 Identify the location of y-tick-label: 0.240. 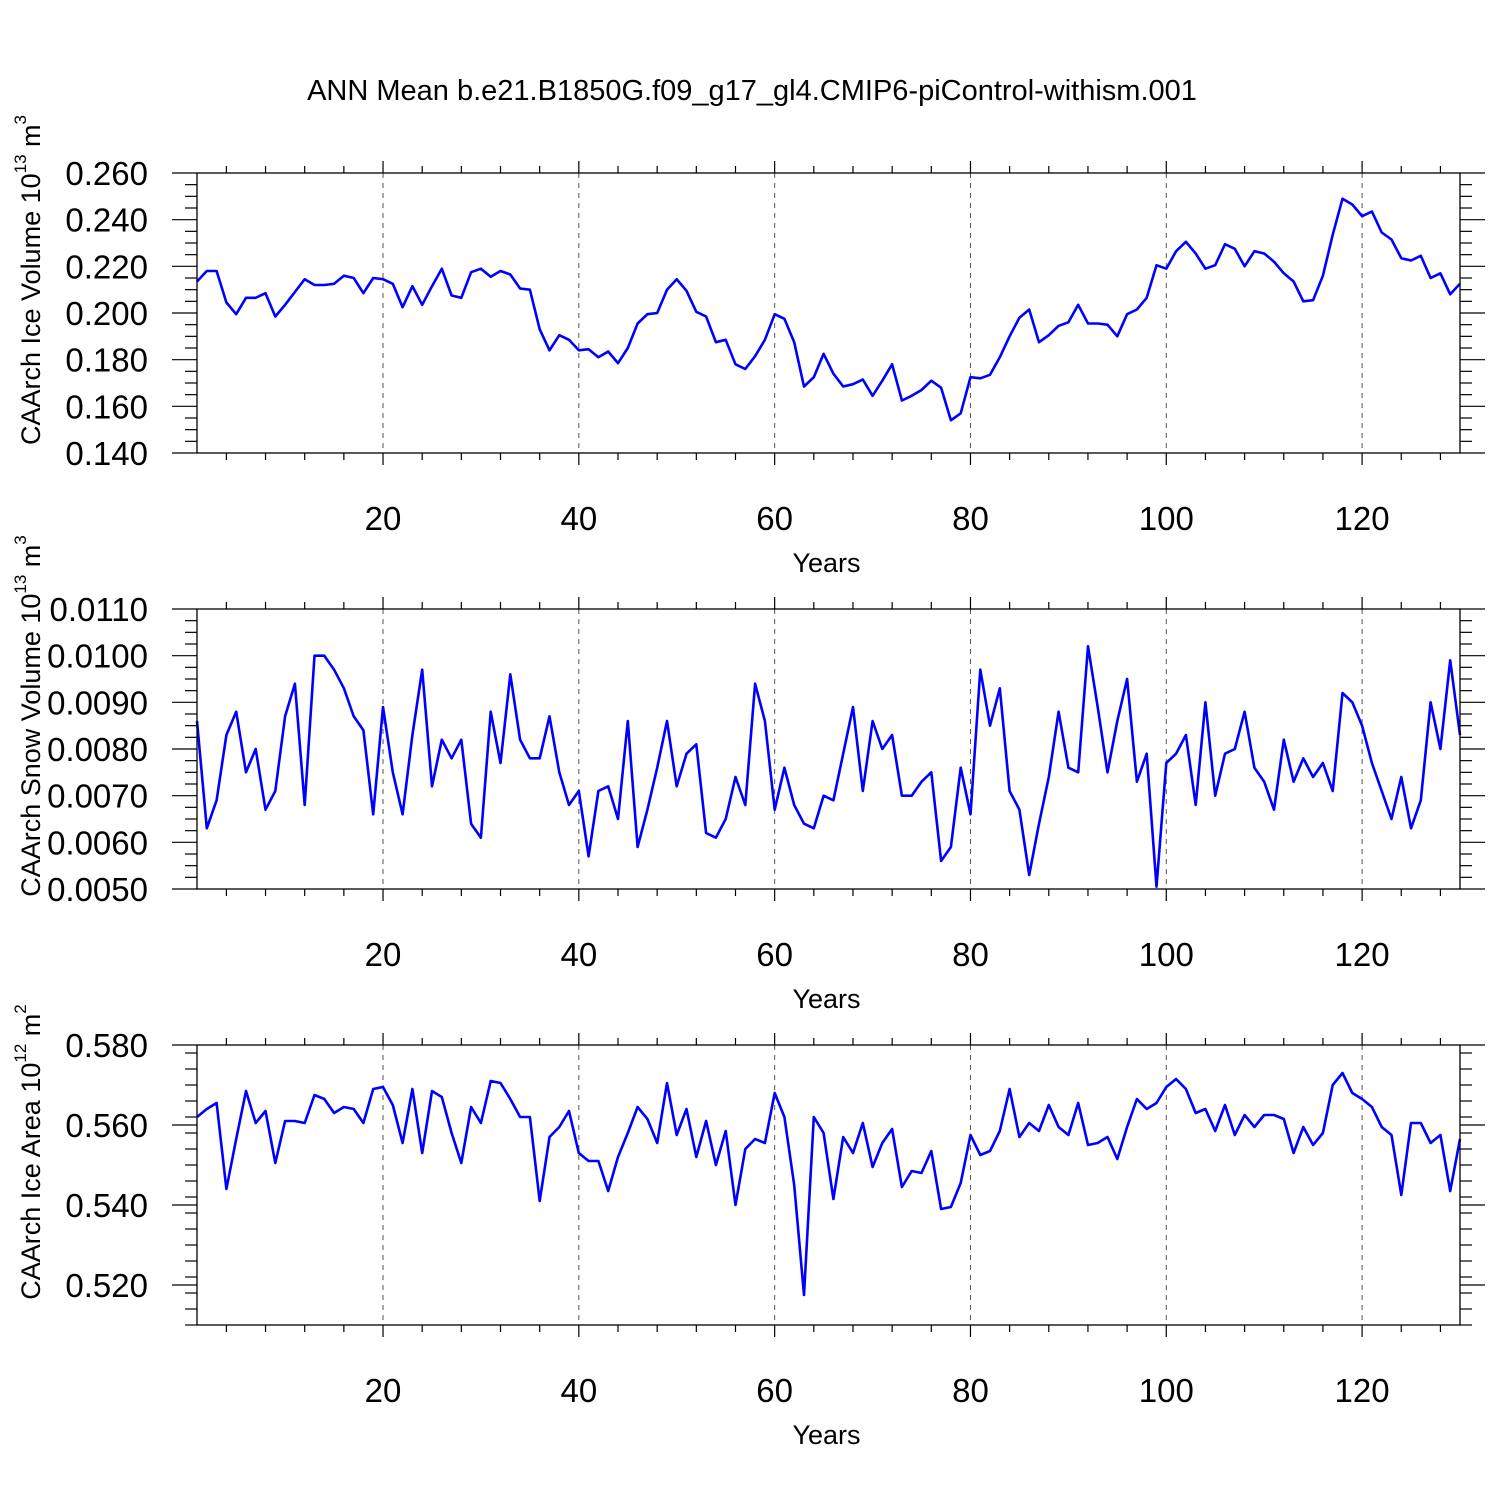
(106, 220).